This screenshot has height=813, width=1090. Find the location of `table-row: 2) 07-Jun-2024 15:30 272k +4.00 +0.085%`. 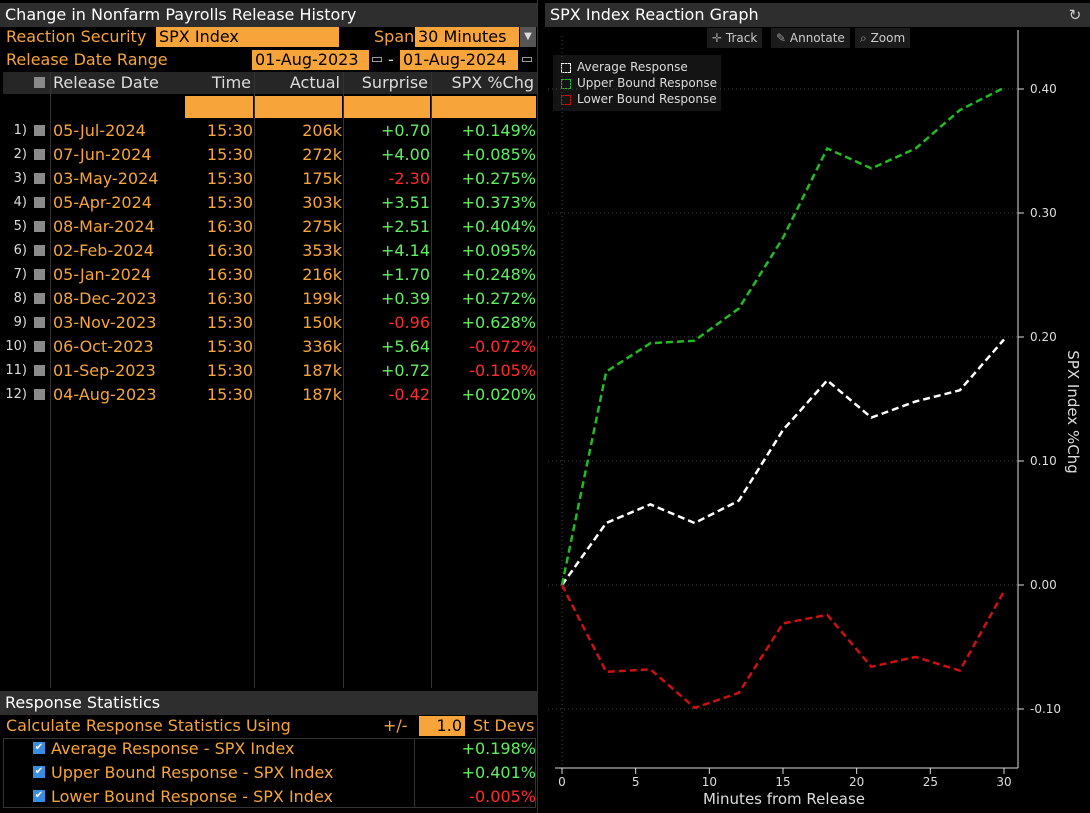

table-row: 2) 07-Jun-2024 15:30 272k +4.00 +0.085% is located at coordinates (270, 155).